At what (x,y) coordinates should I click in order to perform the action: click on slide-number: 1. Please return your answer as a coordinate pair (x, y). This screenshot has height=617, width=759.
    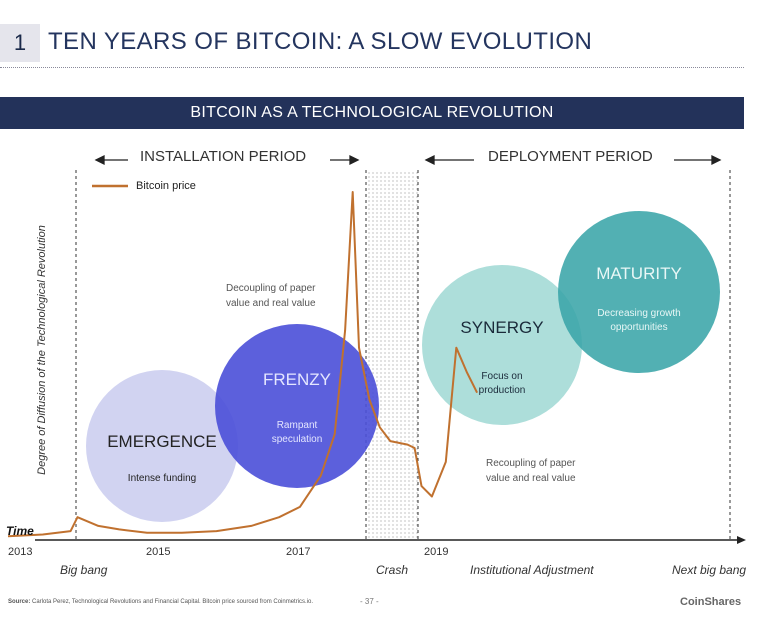
    Looking at the image, I should click on (20, 43).